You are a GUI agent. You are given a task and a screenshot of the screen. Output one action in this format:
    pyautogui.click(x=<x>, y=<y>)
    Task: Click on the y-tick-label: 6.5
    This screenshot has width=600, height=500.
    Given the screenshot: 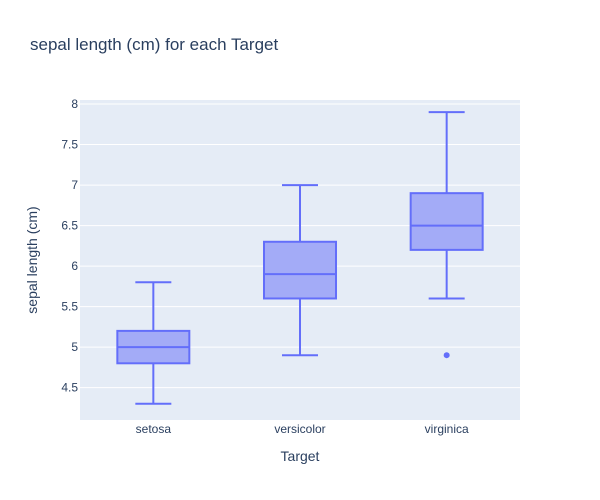 What is the action you would take?
    pyautogui.click(x=69, y=226)
    